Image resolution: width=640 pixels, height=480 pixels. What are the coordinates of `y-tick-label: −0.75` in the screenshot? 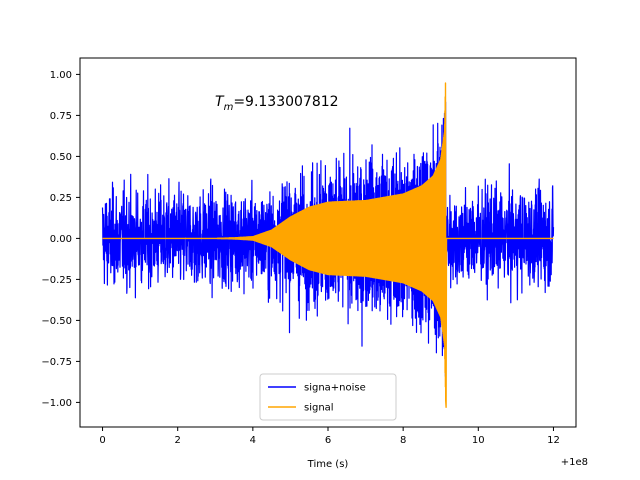 It's located at (56, 362).